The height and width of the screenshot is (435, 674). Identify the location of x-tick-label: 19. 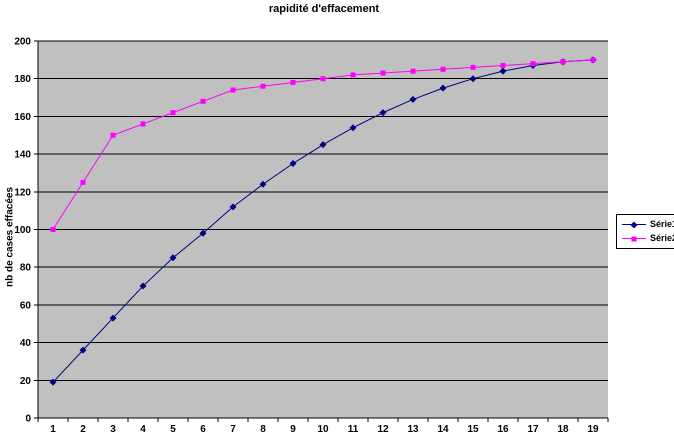
(593, 429).